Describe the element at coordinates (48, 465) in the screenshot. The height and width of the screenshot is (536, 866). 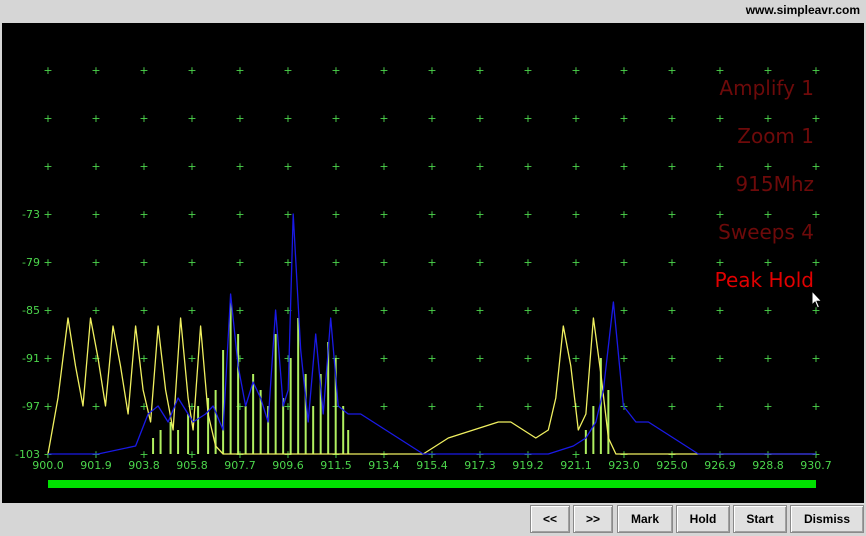
I see `x-tick-label: 900.0` at that location.